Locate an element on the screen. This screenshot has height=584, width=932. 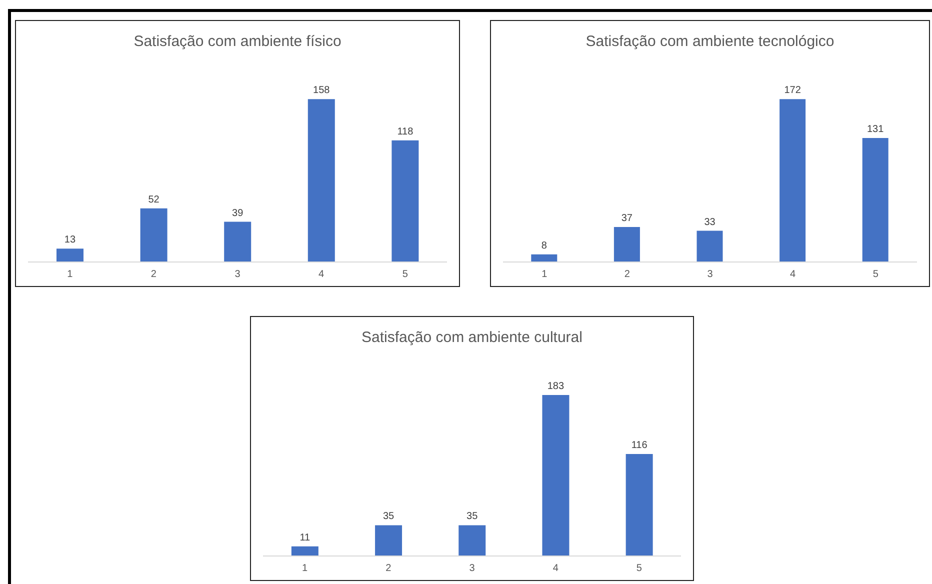
data-label: 172 is located at coordinates (793, 90).